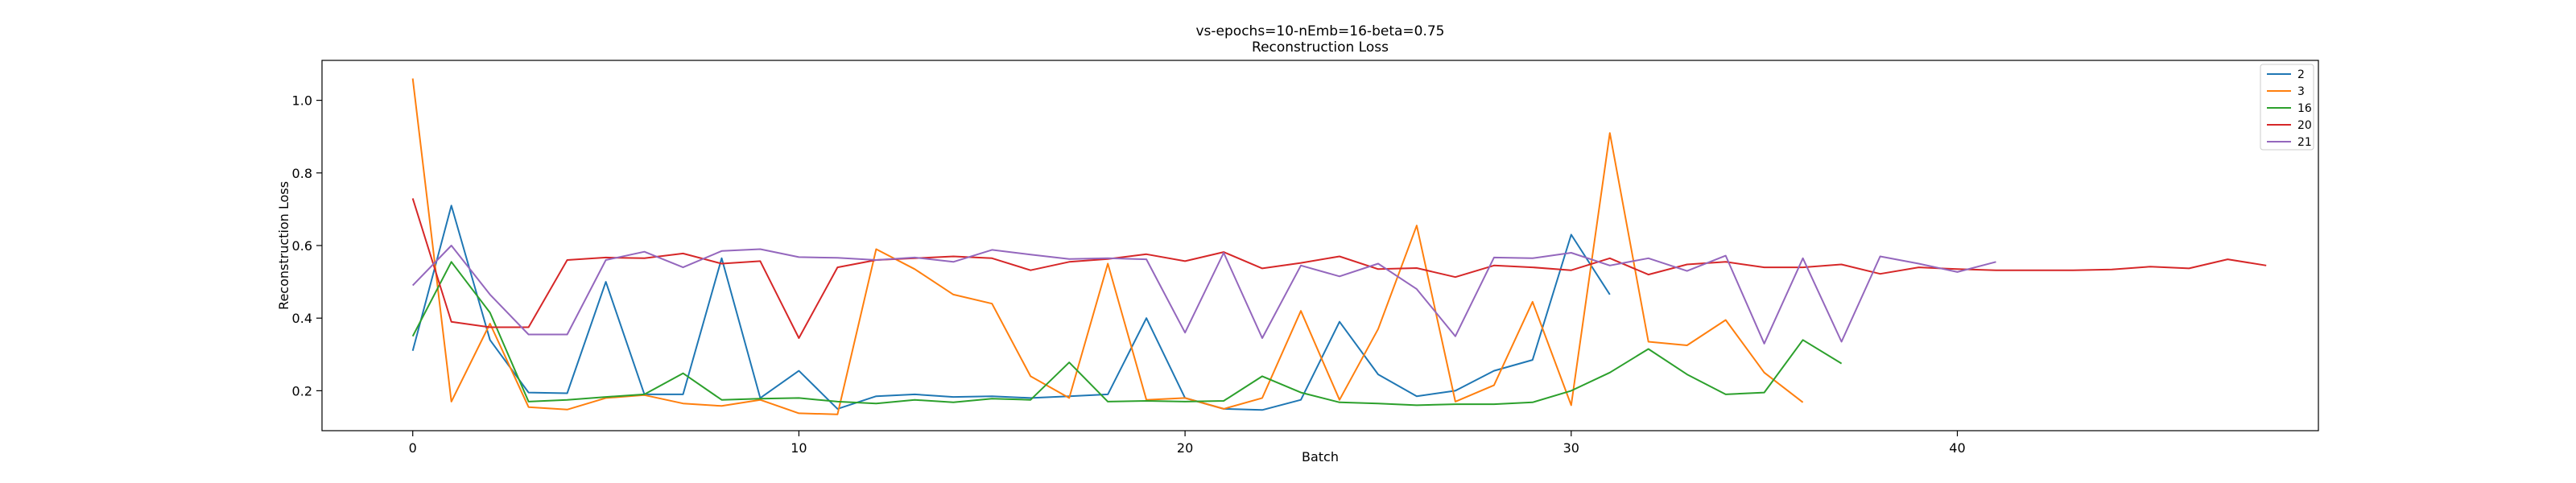 This screenshot has width=2576, height=483. What do you see at coordinates (1320, 47) in the screenshot?
I see `chart-subtitle: Reconstruction Loss` at bounding box center [1320, 47].